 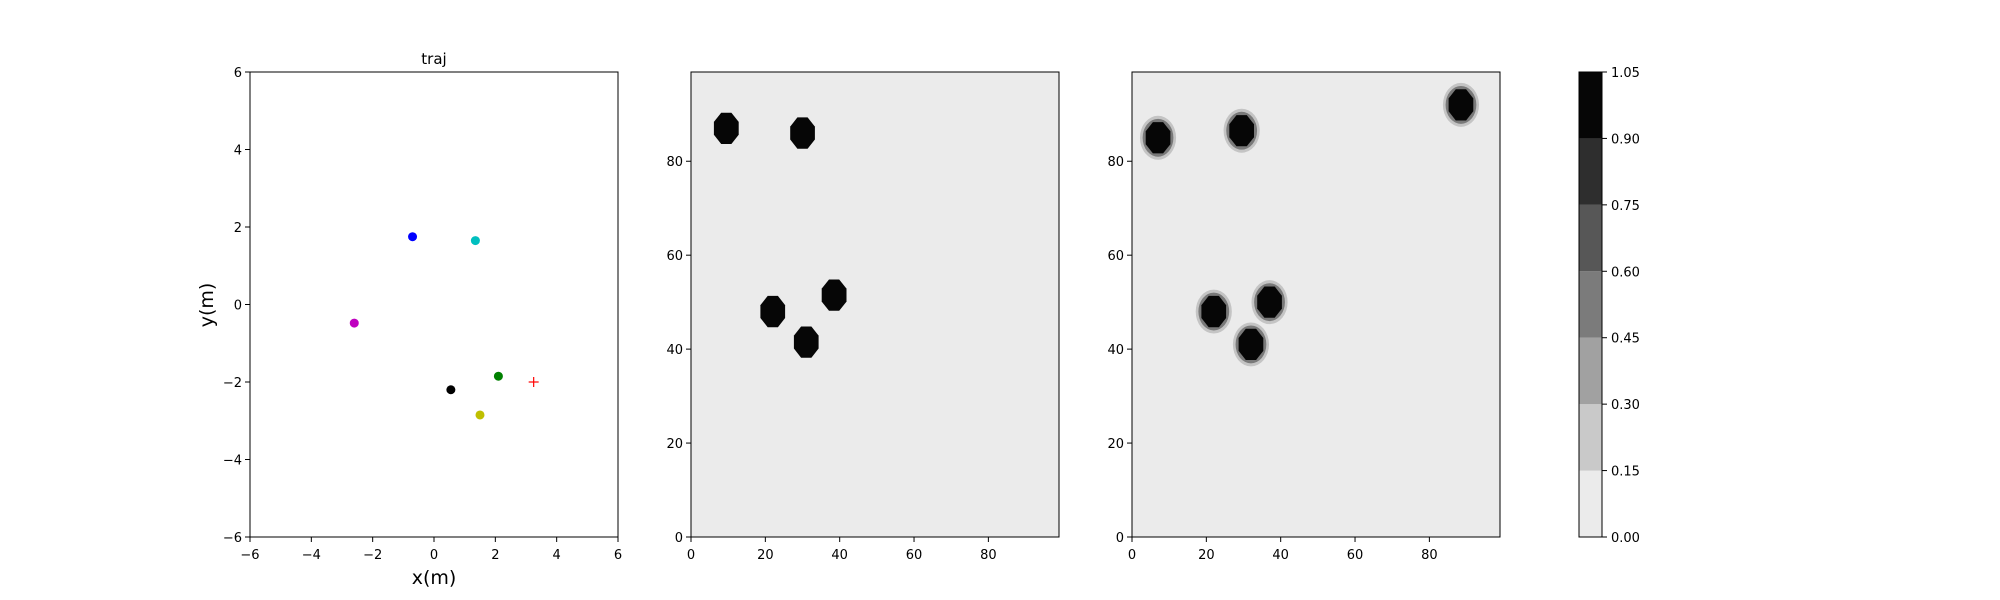 I want to click on heatmap-2-y-tick-label: 0, so click(x=1120, y=538).